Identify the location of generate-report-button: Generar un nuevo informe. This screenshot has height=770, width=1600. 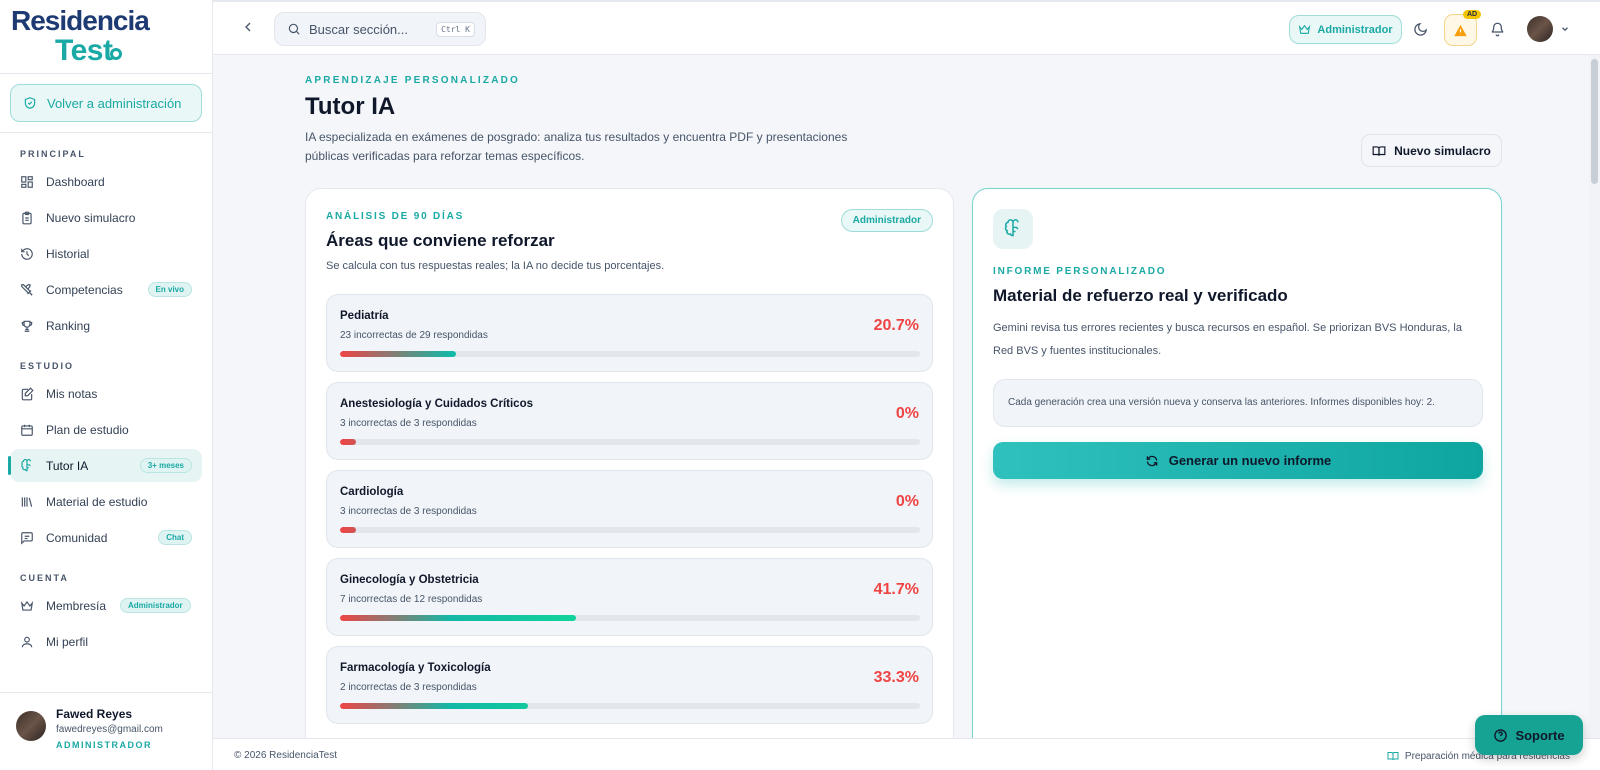
(1238, 460).